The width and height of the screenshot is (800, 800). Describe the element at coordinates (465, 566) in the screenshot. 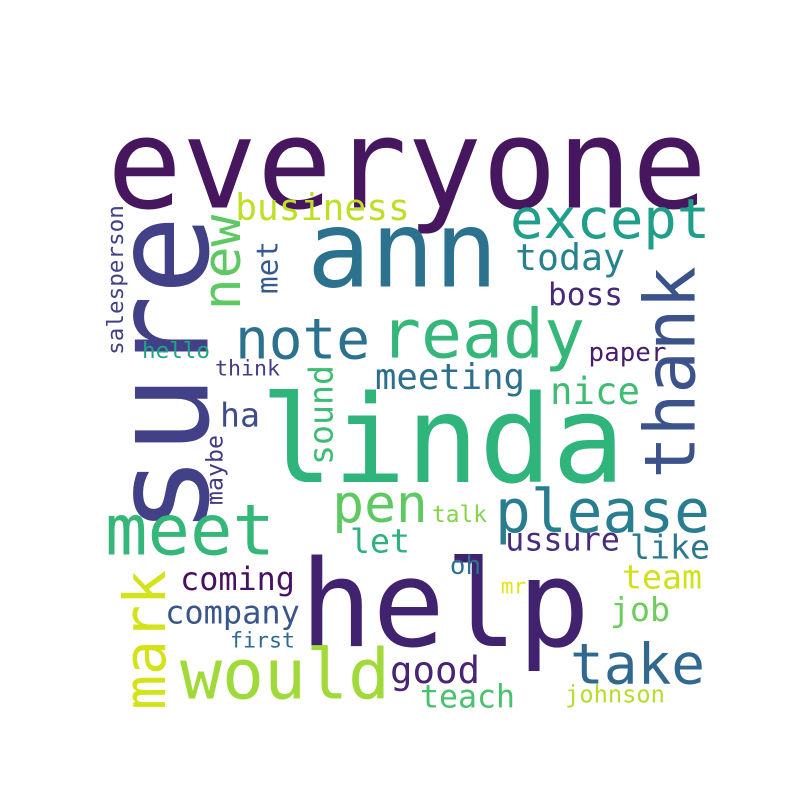

I see `word-oh: oh` at that location.